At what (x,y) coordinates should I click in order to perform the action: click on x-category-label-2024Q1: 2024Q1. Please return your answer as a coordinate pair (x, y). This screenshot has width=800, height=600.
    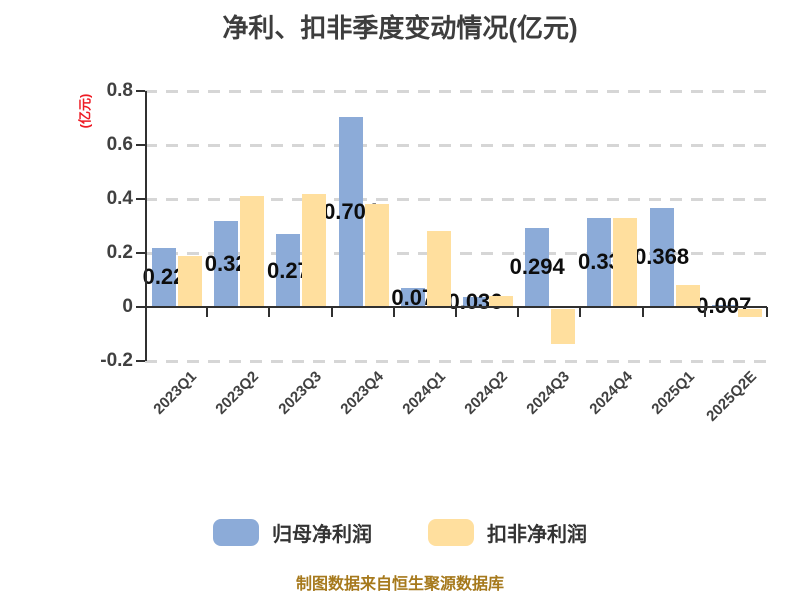
    Looking at the image, I should click on (424, 393).